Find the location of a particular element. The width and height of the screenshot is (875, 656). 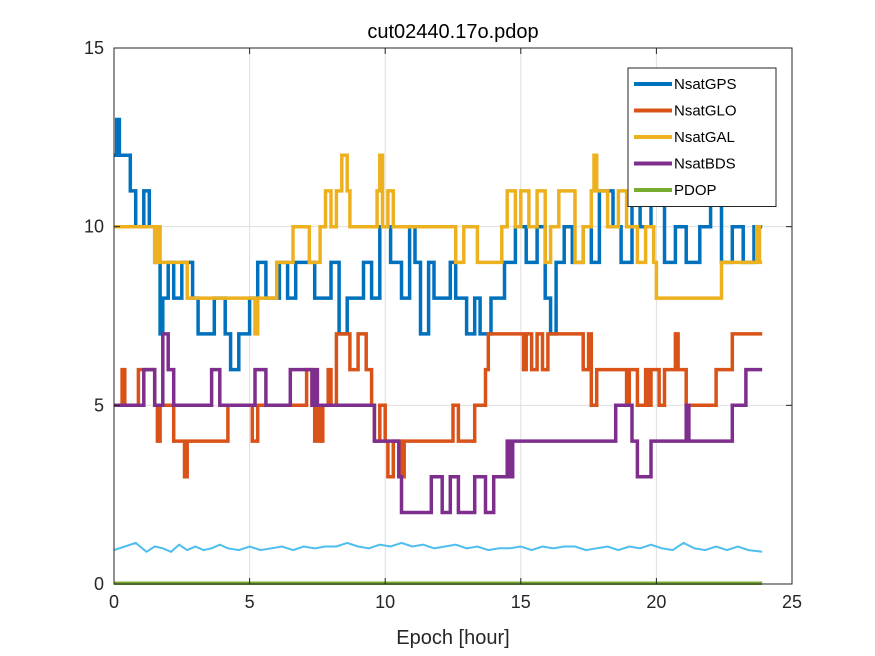

x-tick-label: 5 is located at coordinates (250, 602).